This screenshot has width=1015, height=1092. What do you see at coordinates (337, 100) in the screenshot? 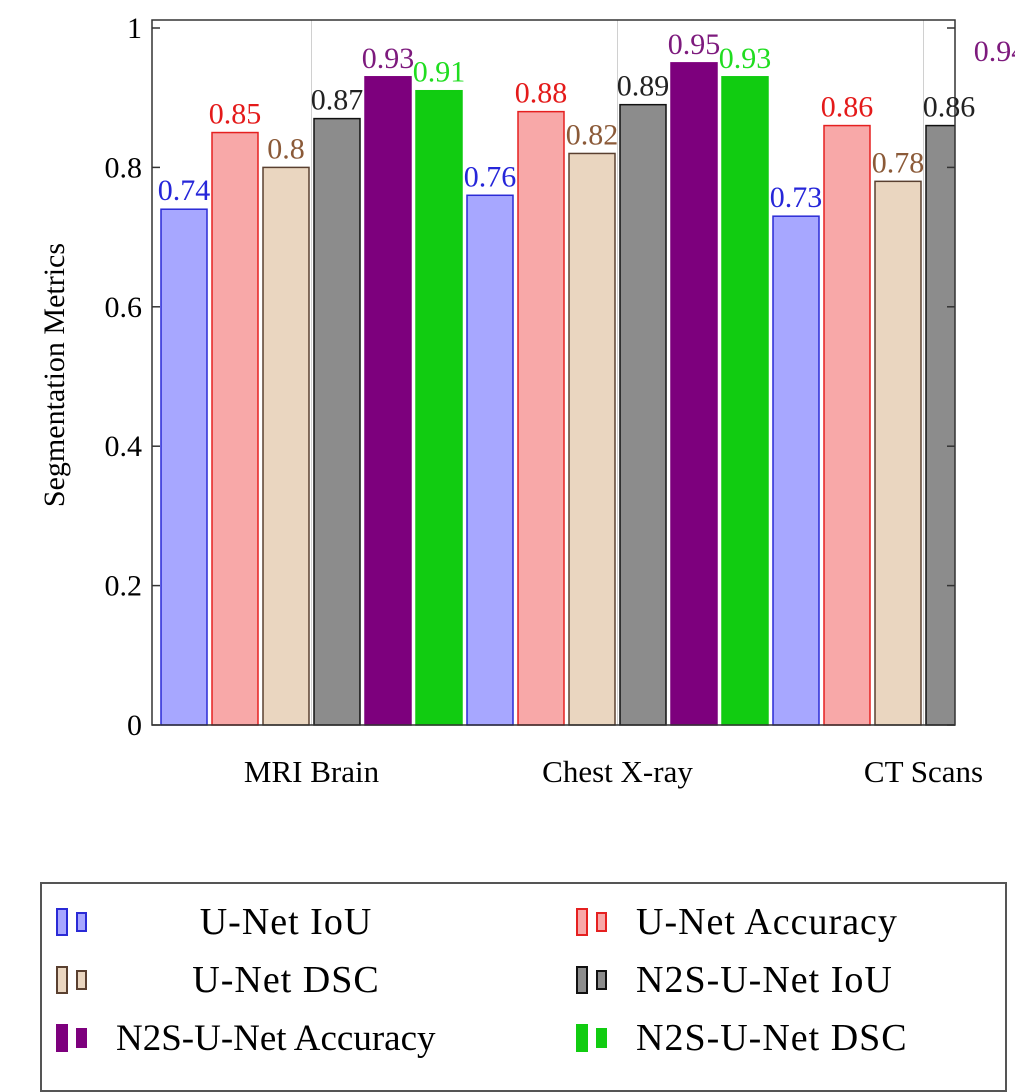
I see `data-label-n2s-u-net-iou-0: 0.87` at bounding box center [337, 100].